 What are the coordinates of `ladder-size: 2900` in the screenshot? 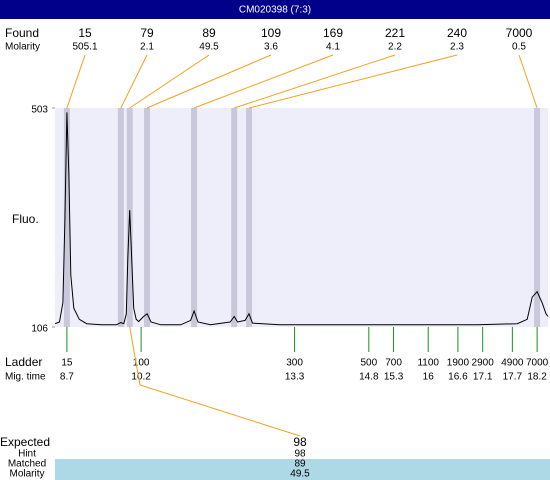 It's located at (483, 363).